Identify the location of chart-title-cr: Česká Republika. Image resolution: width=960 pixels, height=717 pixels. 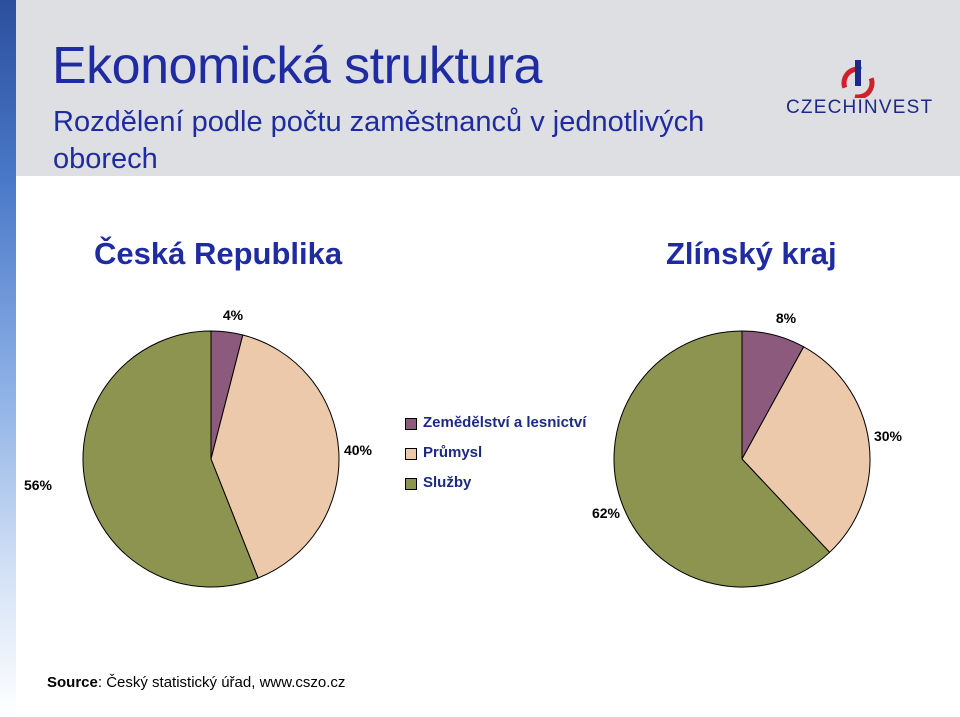
(218, 253).